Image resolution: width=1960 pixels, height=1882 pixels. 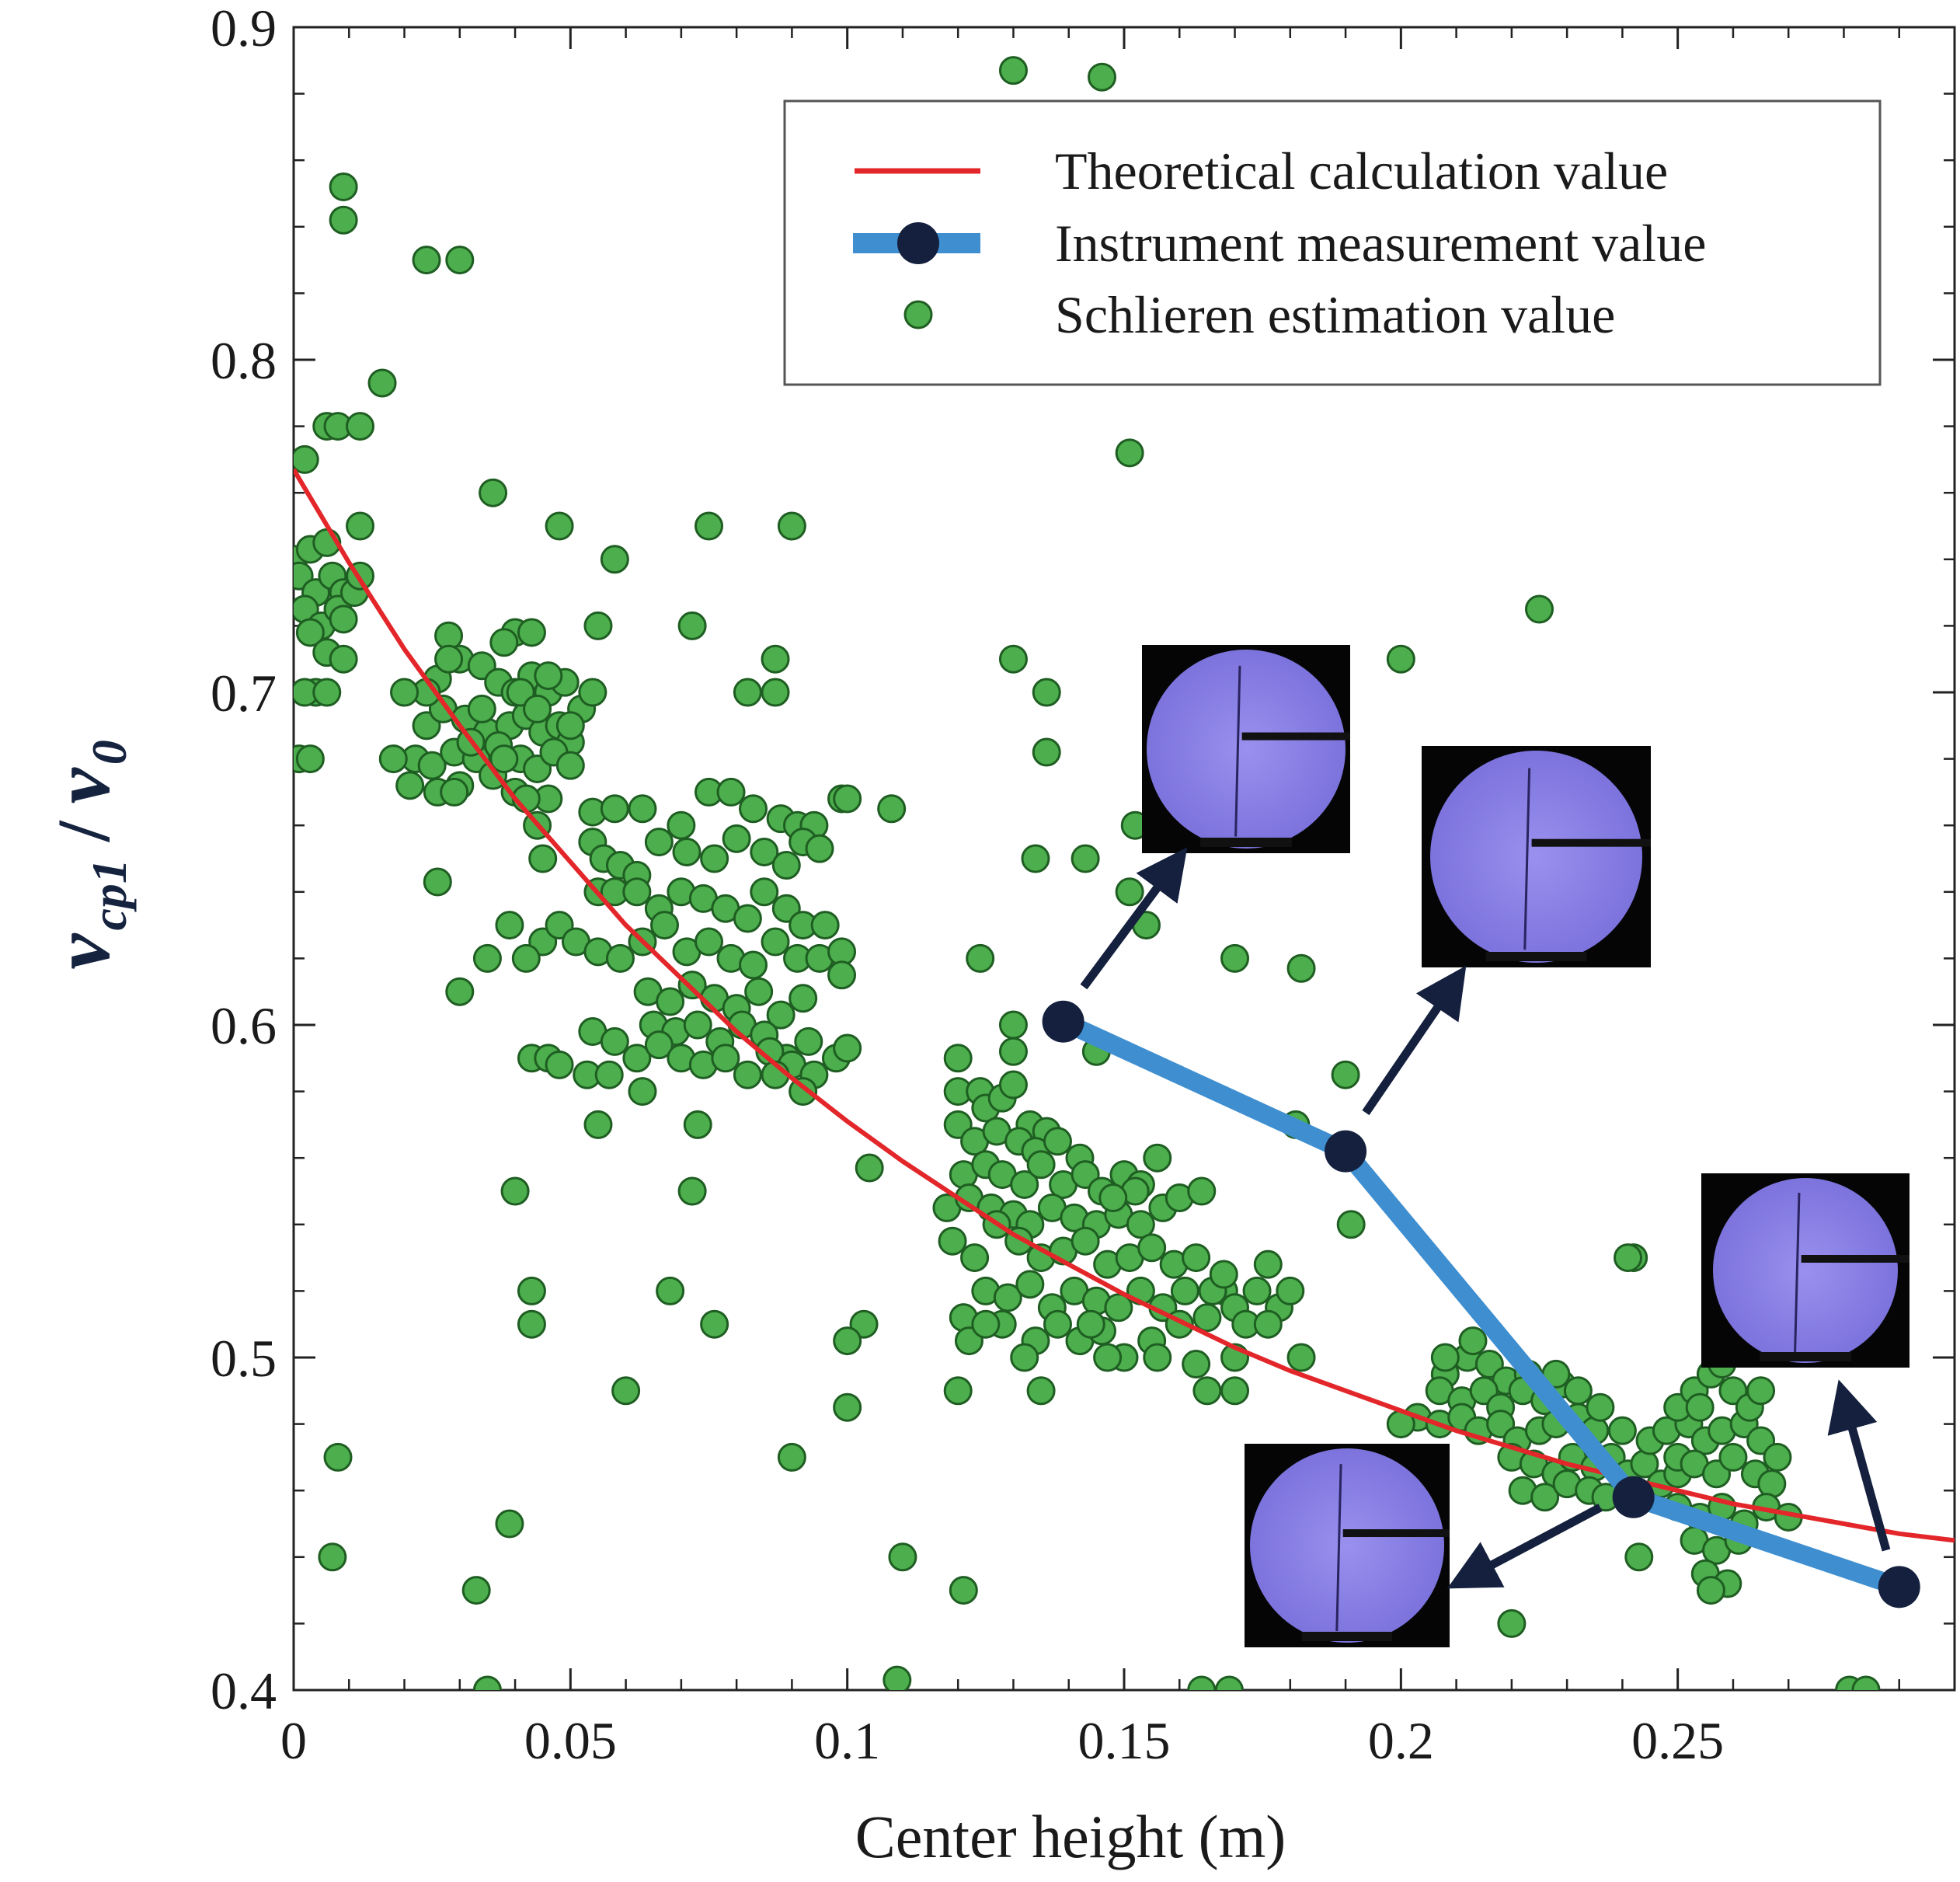 What do you see at coordinates (1396, 1533) in the screenshot?
I see `schlieren-frame-probe` at bounding box center [1396, 1533].